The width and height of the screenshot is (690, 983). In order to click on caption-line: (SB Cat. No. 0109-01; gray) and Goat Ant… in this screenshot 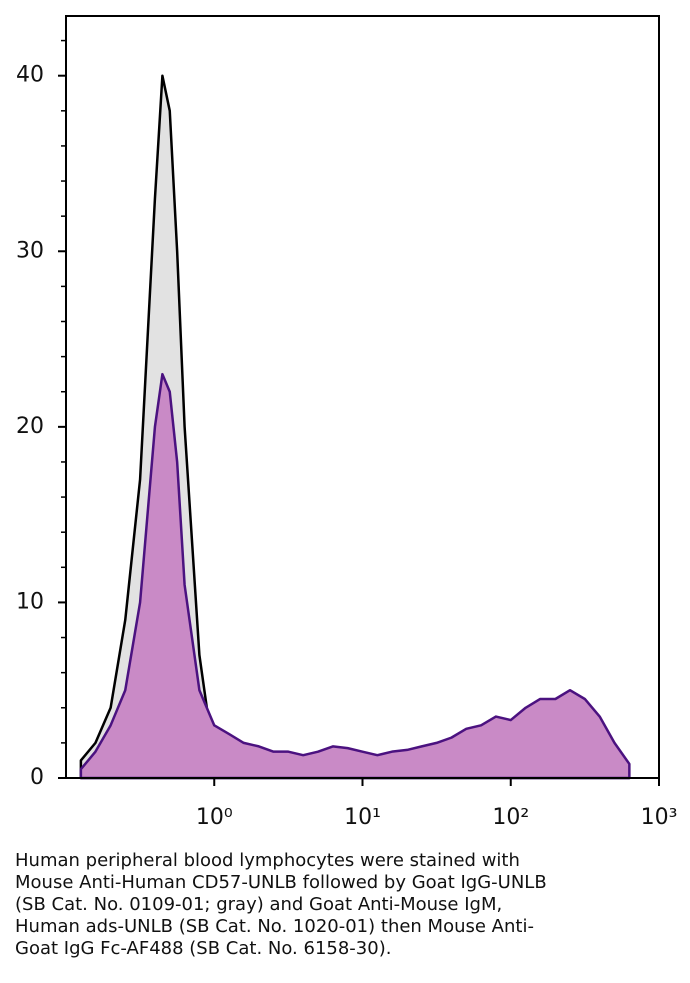, I will do `click(259, 904)`.